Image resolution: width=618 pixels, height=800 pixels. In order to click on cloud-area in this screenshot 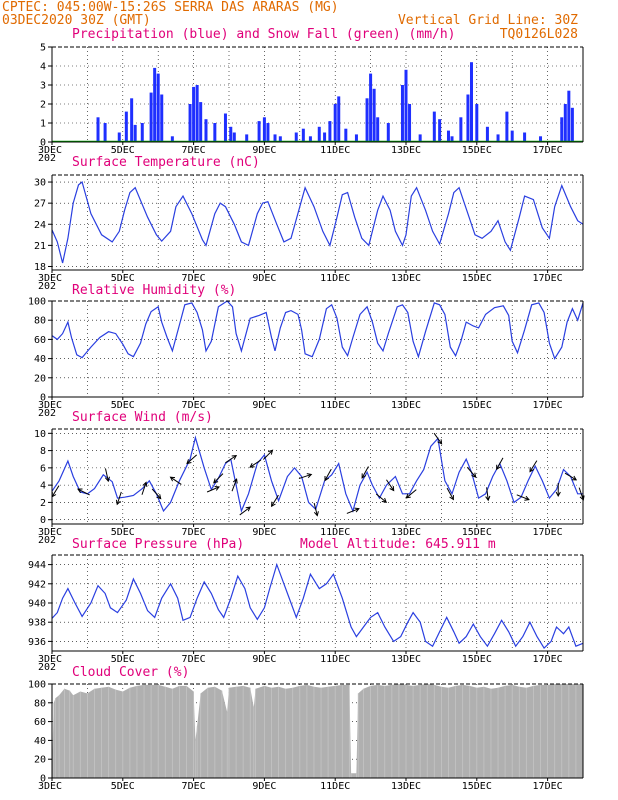, I will do `click(317, 731)`.